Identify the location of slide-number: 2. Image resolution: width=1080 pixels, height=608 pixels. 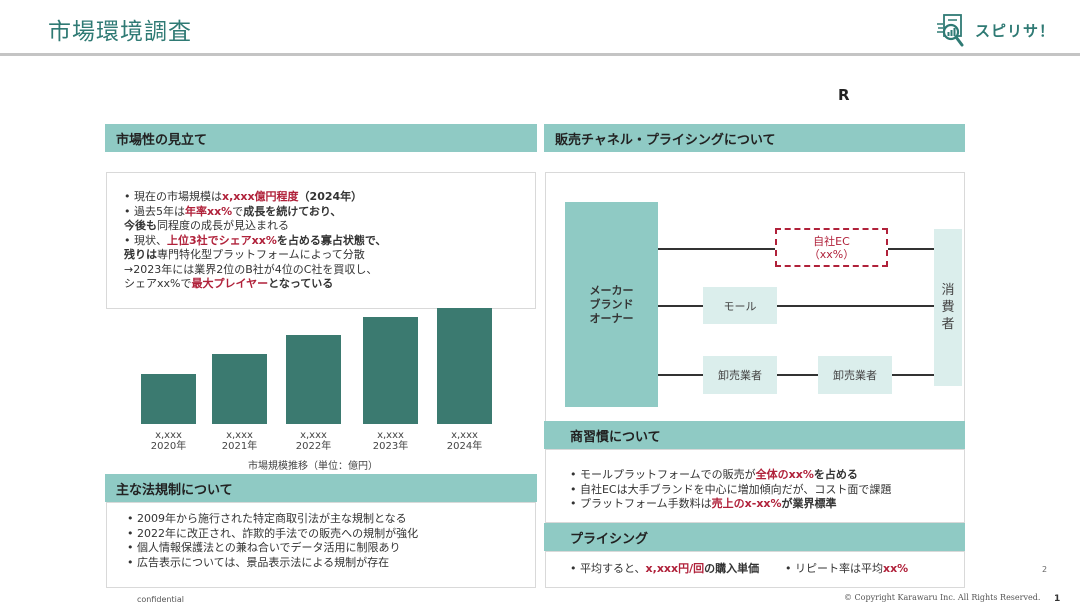
(1045, 569).